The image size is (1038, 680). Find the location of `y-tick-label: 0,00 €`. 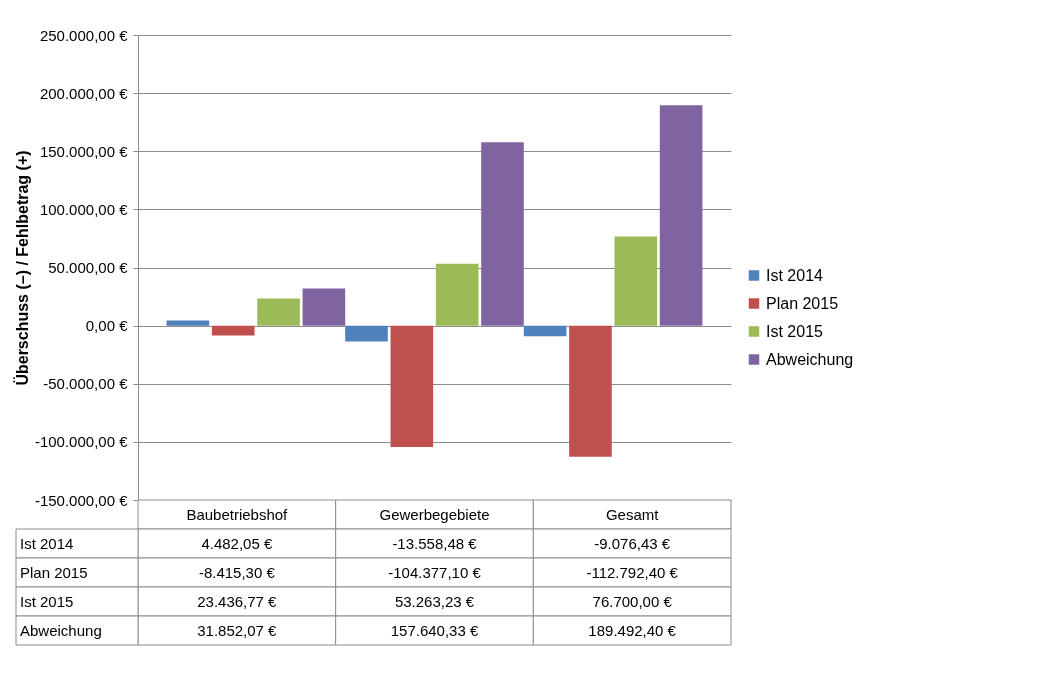

y-tick-label: 0,00 € is located at coordinates (107, 326).